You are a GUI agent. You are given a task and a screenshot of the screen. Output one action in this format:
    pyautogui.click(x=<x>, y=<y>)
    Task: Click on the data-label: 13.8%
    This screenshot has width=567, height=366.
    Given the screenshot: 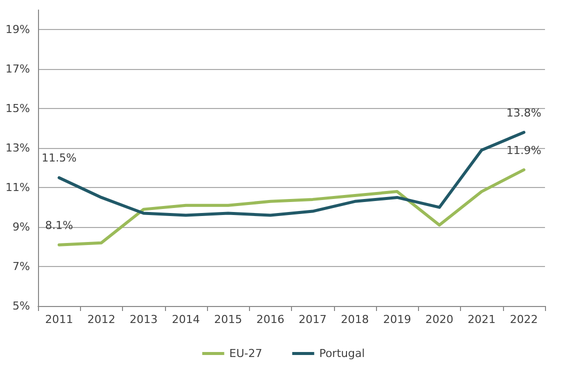 What is the action you would take?
    pyautogui.click(x=524, y=113)
    